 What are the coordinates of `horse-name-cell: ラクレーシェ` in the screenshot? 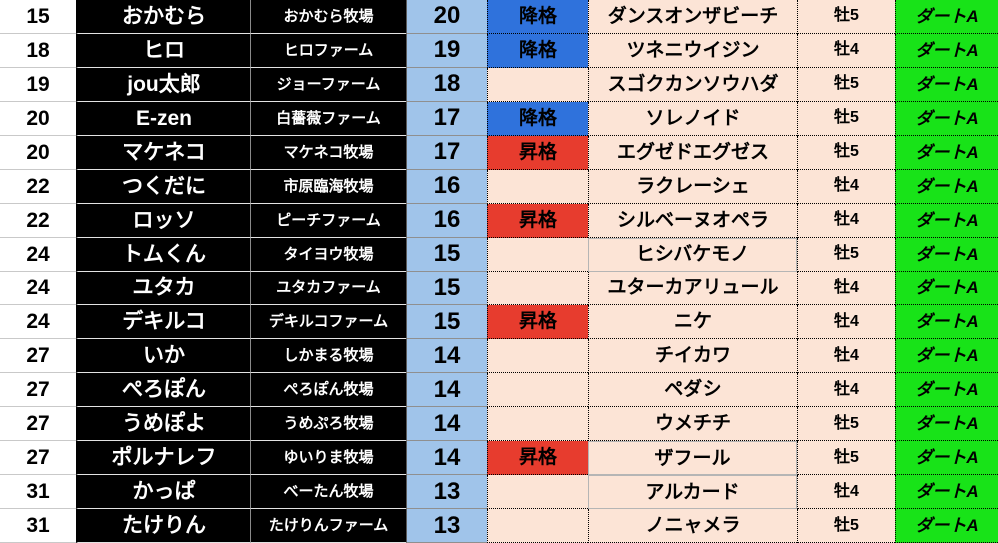 It's located at (692, 186).